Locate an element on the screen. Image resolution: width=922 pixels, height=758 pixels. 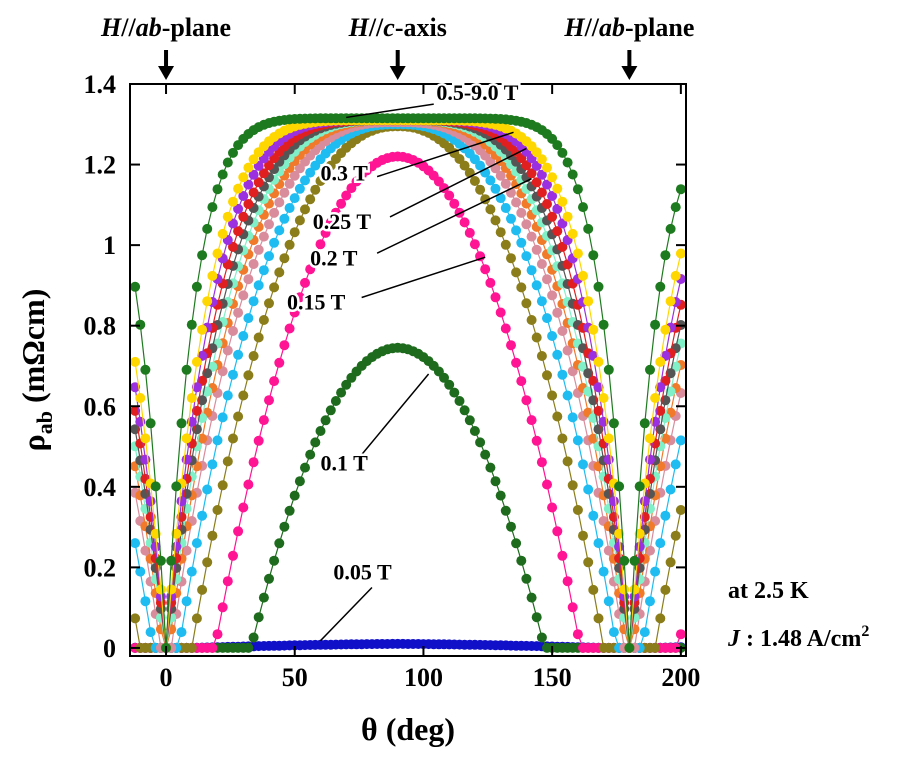
direction-suffix: -axis is located at coordinates (421, 27).